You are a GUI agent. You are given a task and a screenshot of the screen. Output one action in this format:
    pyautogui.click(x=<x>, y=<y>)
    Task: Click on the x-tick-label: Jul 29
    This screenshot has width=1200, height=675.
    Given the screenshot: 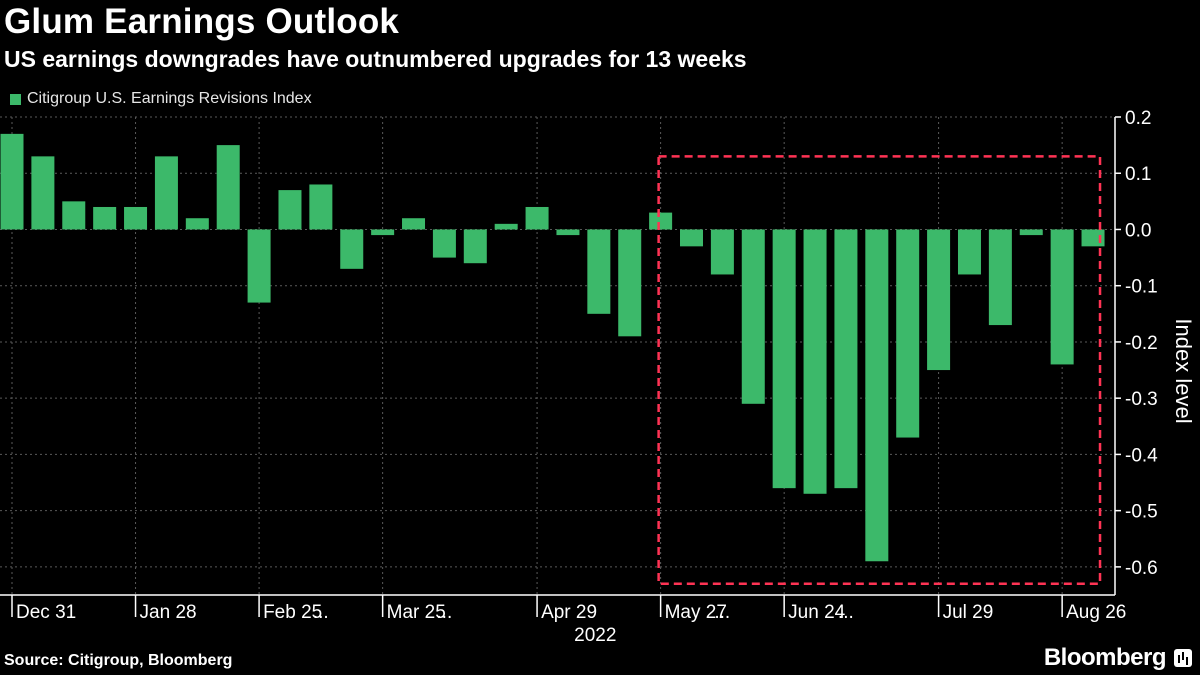 What is the action you would take?
    pyautogui.click(x=968, y=612)
    